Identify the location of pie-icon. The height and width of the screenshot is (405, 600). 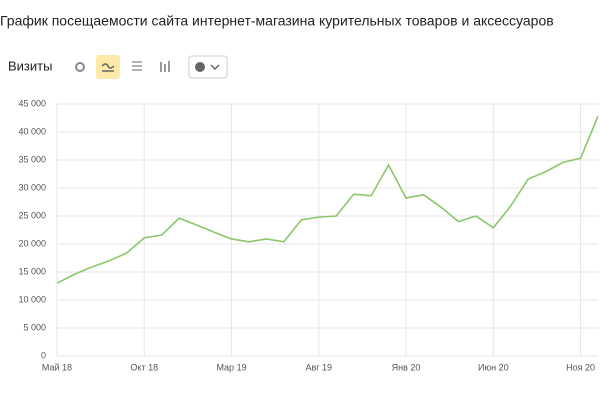
(80, 67).